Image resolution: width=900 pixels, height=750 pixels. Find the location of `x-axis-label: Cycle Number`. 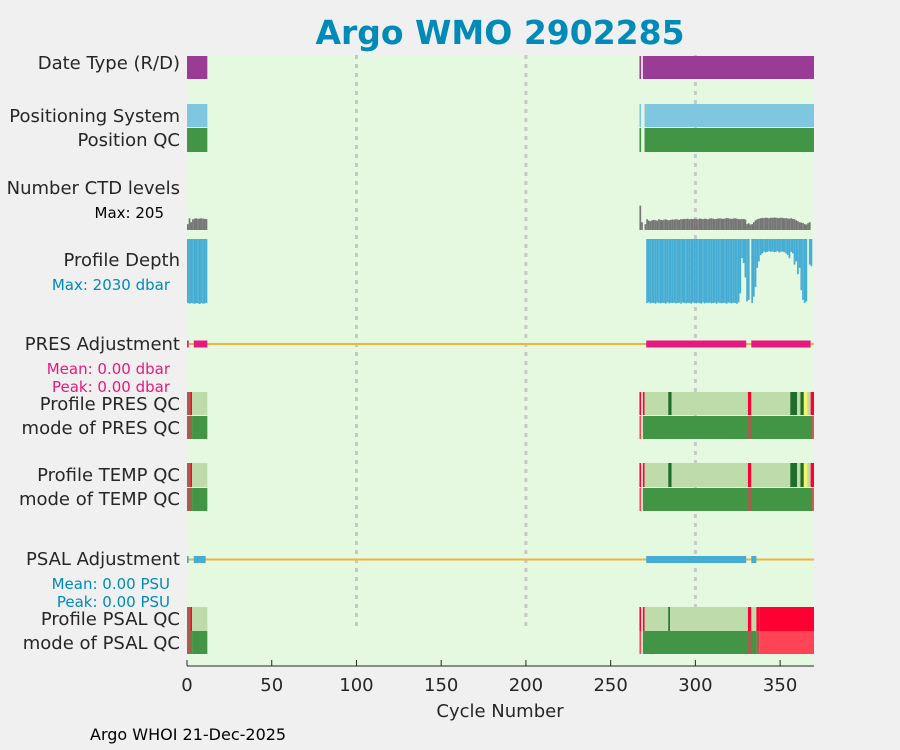

x-axis-label: Cycle Number is located at coordinates (500, 711).